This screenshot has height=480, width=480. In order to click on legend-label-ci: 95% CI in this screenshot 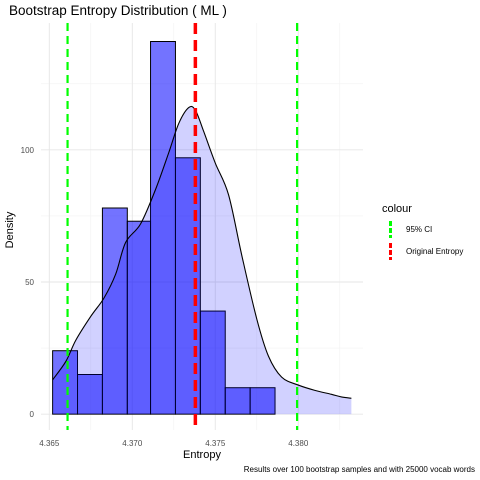, I will do `click(419, 229)`.